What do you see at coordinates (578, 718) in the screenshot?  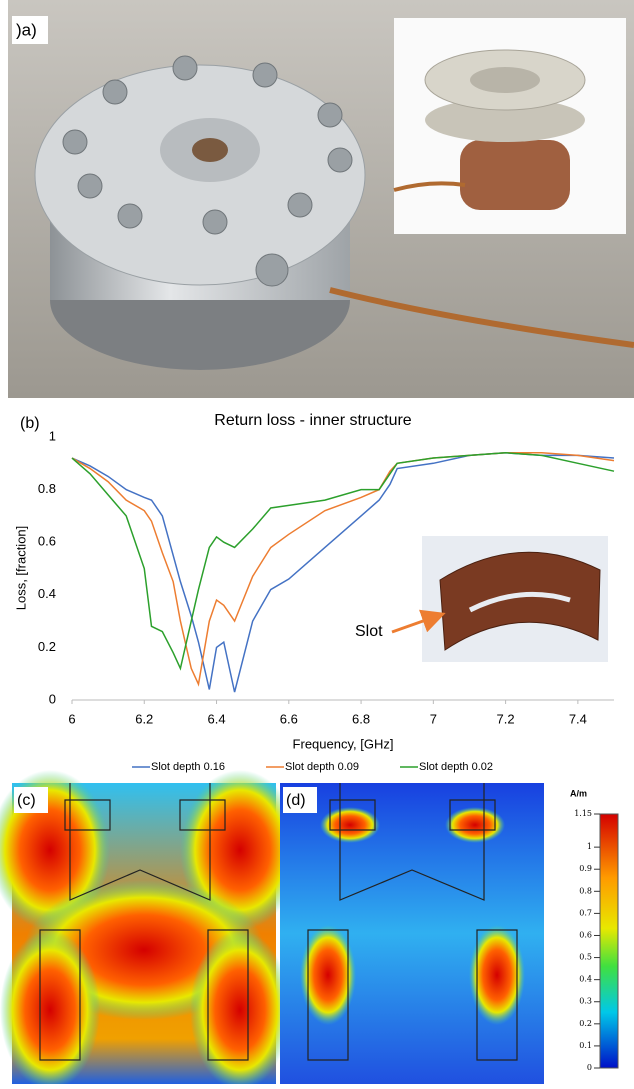 I see `x-tick-label: 7.4` at bounding box center [578, 718].